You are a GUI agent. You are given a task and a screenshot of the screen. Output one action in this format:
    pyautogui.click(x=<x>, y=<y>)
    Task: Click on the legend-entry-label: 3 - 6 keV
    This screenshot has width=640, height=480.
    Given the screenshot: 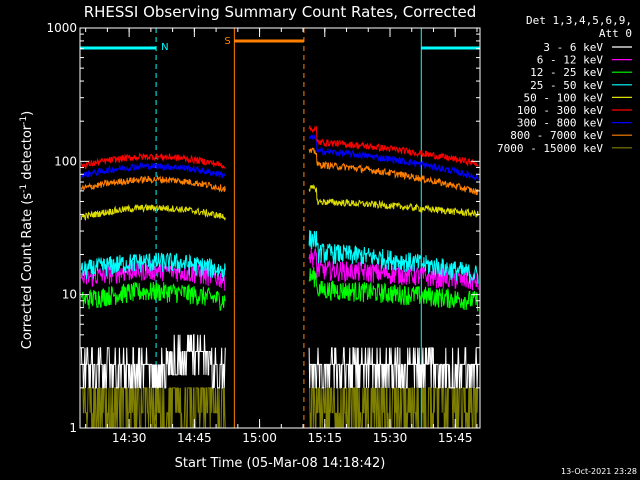 What is the action you would take?
    pyautogui.click(x=573, y=47)
    